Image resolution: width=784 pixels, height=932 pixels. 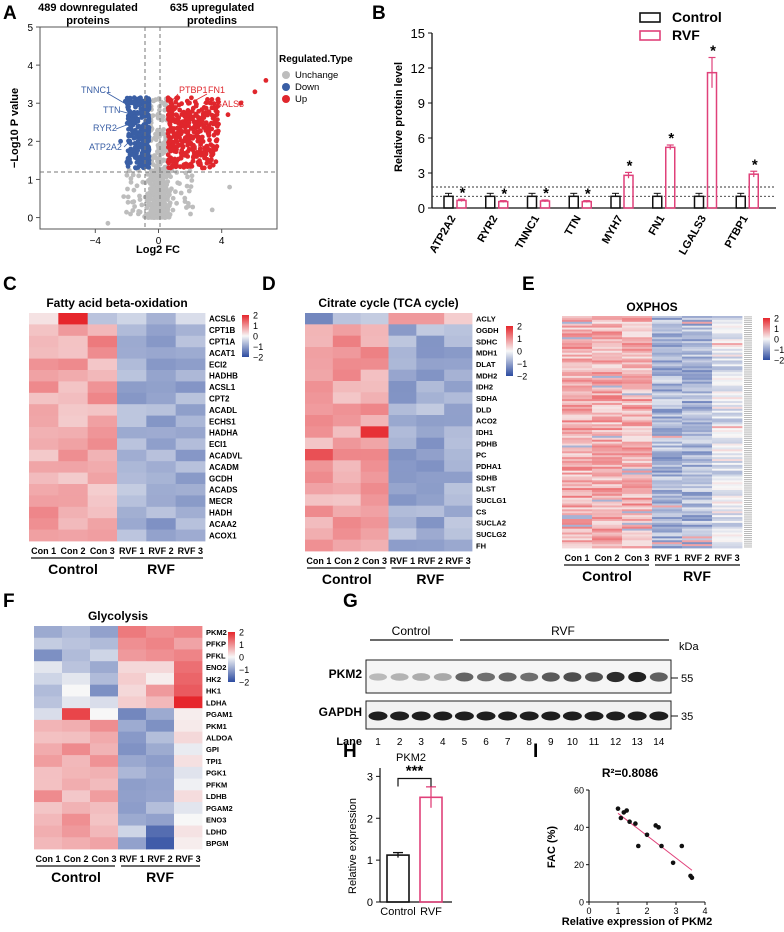 What do you see at coordinates (87, 21) in the screenshot?
I see `down-count-label-2: proteins` at bounding box center [87, 21].